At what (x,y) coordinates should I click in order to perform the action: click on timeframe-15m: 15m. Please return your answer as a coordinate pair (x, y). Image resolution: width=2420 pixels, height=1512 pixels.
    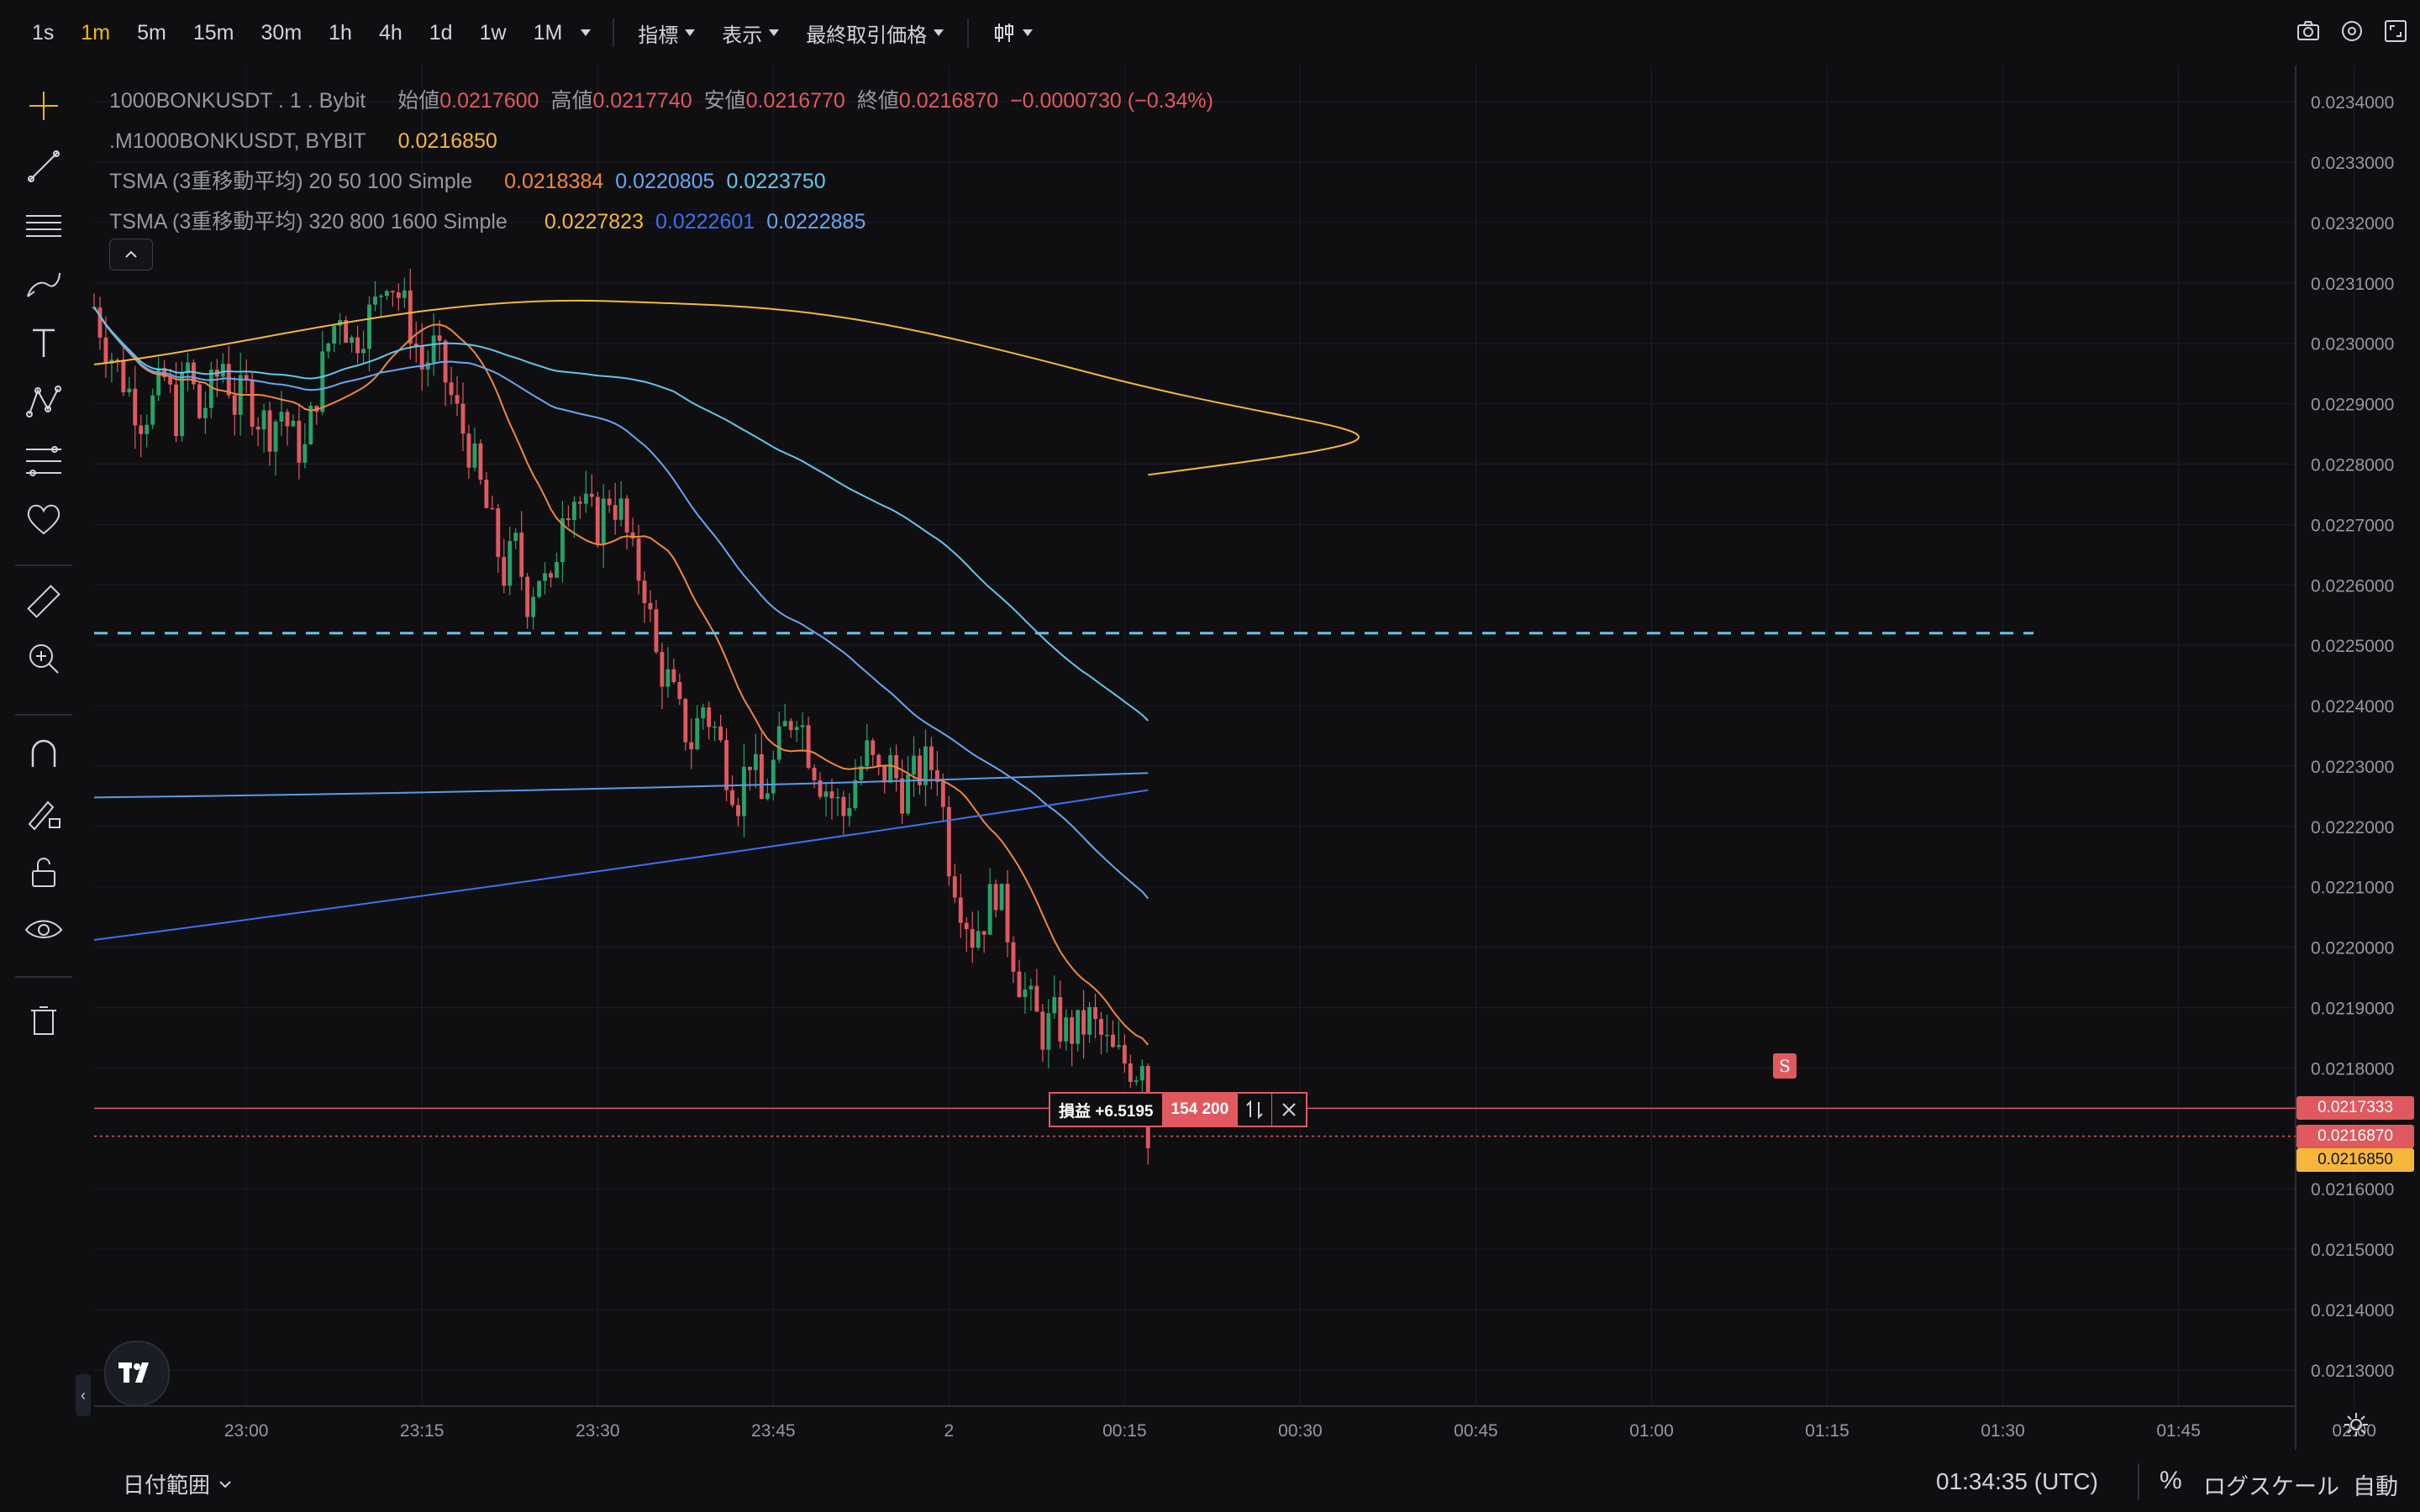
    Looking at the image, I should click on (213, 32).